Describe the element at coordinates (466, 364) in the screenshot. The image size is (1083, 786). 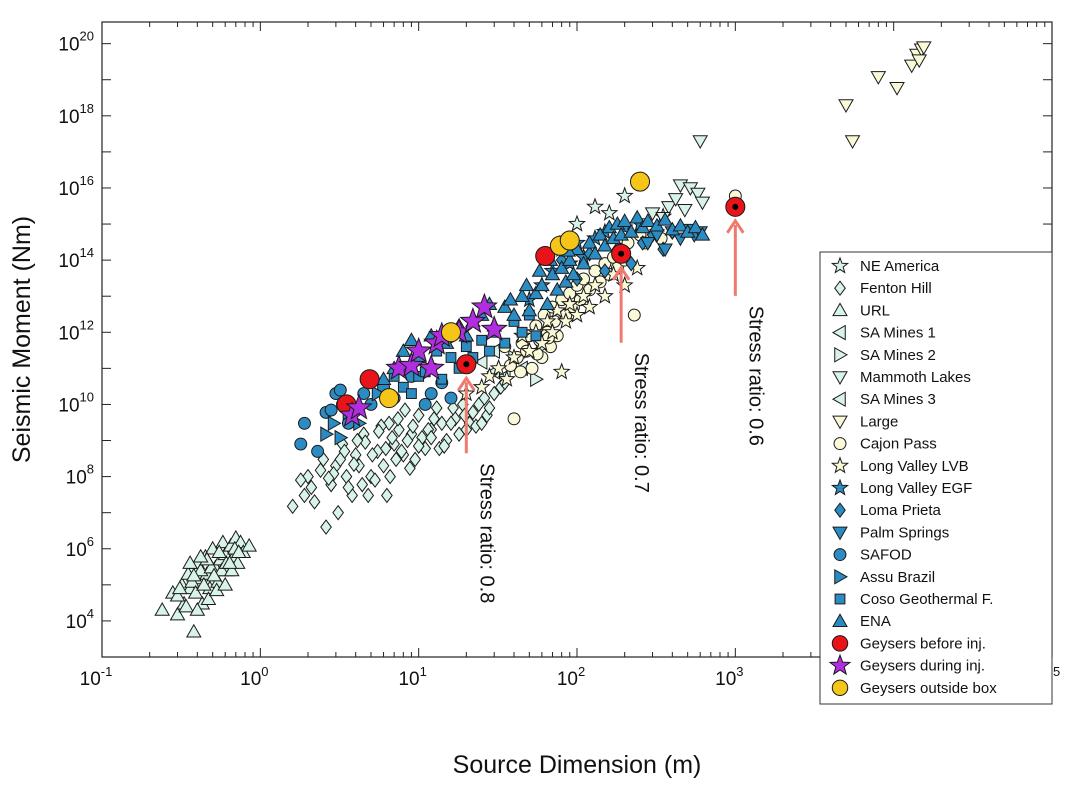
I see `highlight-dot` at that location.